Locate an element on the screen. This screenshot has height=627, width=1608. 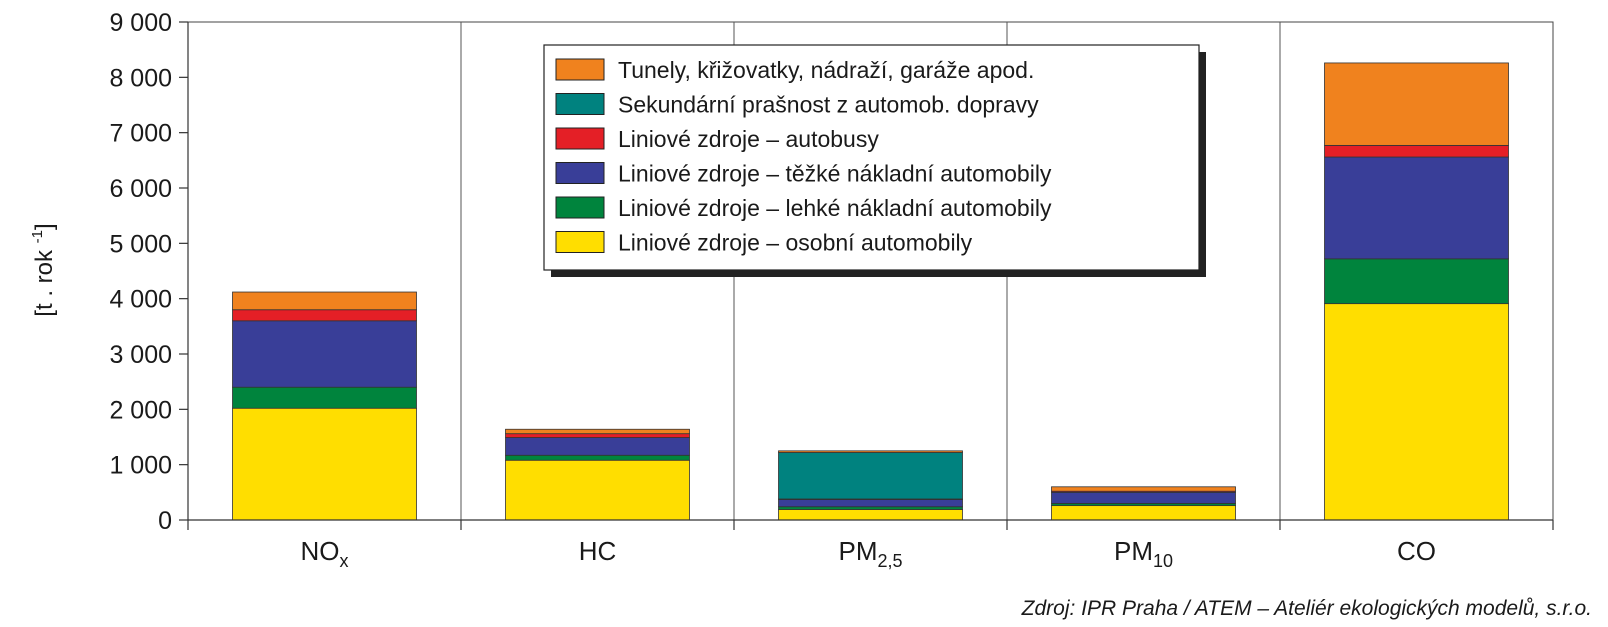
y-axis-title: [t . rok -1] is located at coordinates (43, 269).